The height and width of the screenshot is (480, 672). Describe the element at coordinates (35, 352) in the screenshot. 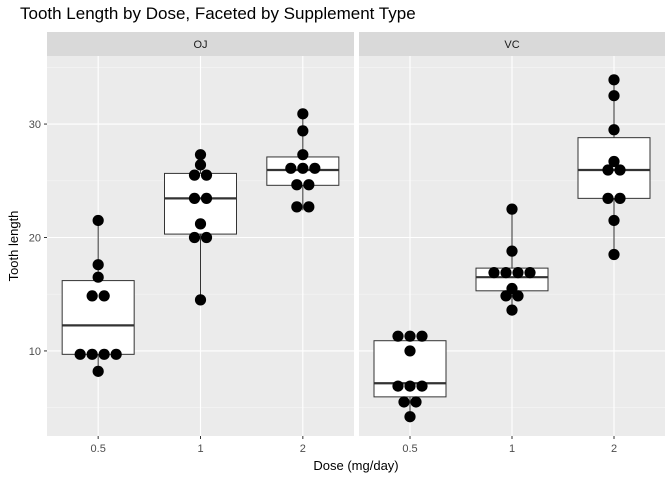

I see `y-tick-label: 10` at that location.